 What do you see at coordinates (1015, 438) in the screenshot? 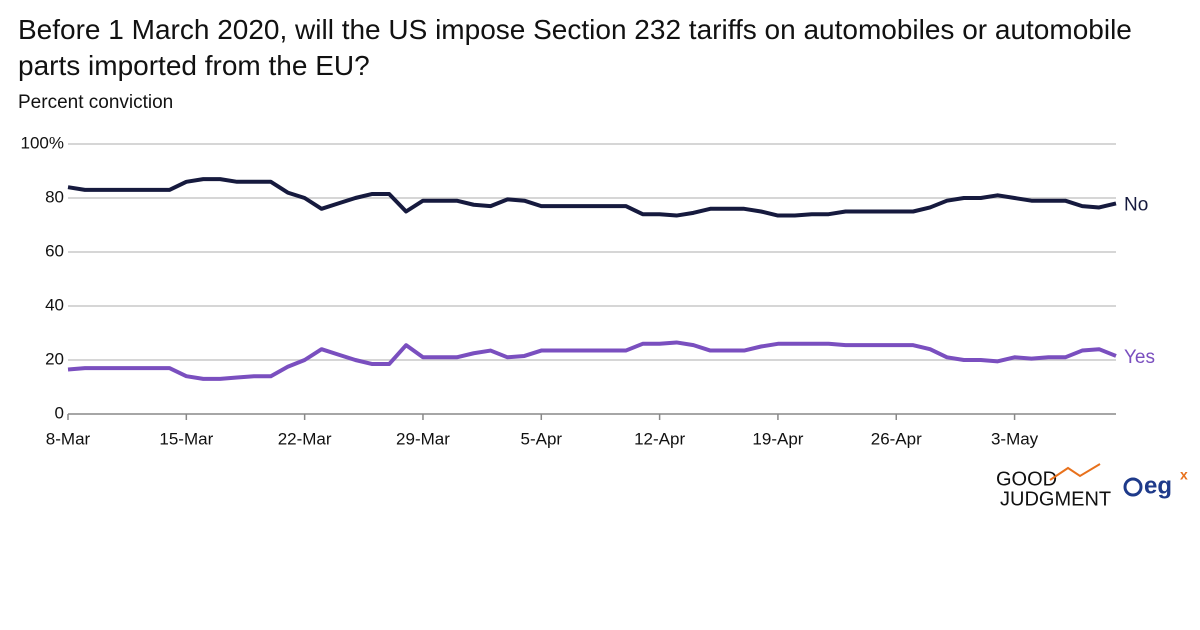
I see `x-tick-label: 3-May` at bounding box center [1015, 438].